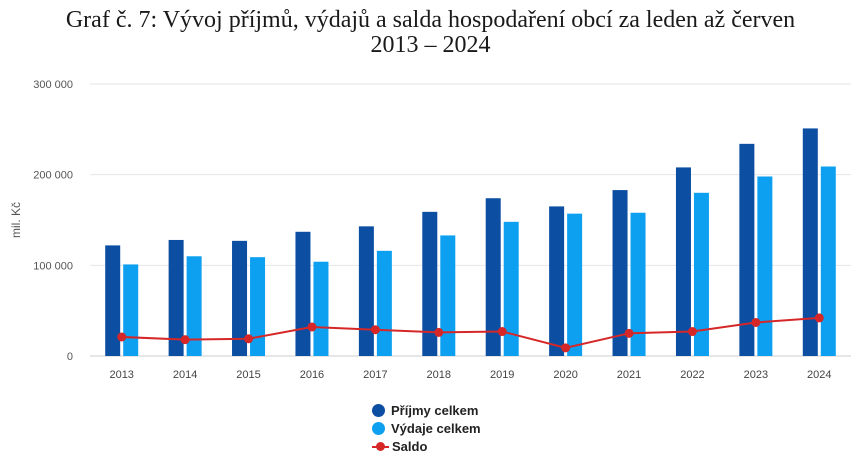  Describe the element at coordinates (765, 266) in the screenshot. I see `bar-vydaje-2023` at that location.